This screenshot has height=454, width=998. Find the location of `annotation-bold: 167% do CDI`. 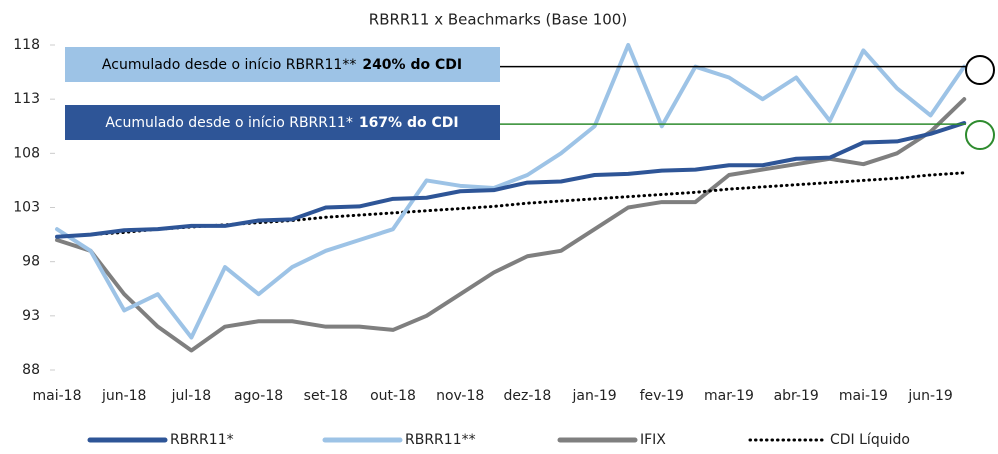

annotation-bold: 167% do CDI is located at coordinates (409, 123).